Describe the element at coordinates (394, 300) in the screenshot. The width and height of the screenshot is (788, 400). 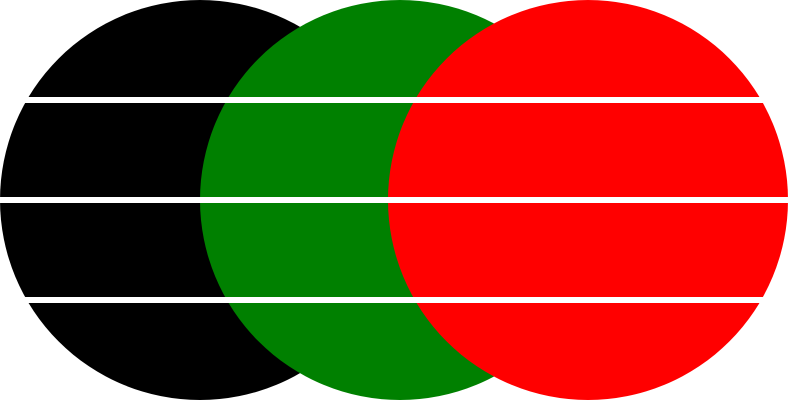
I see `white-stripe-bottom` at that location.